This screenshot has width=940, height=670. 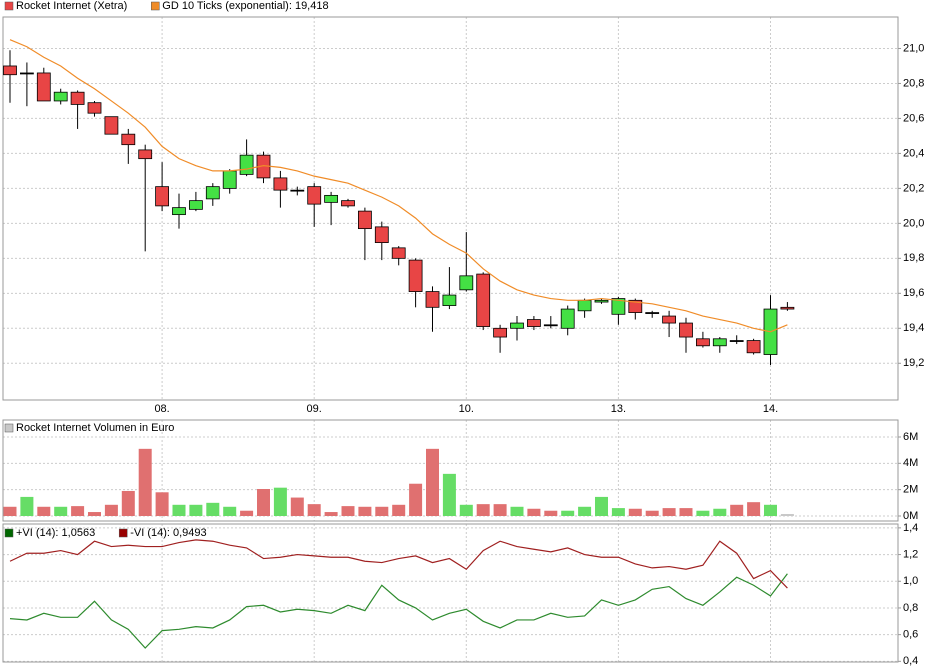 I want to click on x-tick-label: 10., so click(x=466, y=409).